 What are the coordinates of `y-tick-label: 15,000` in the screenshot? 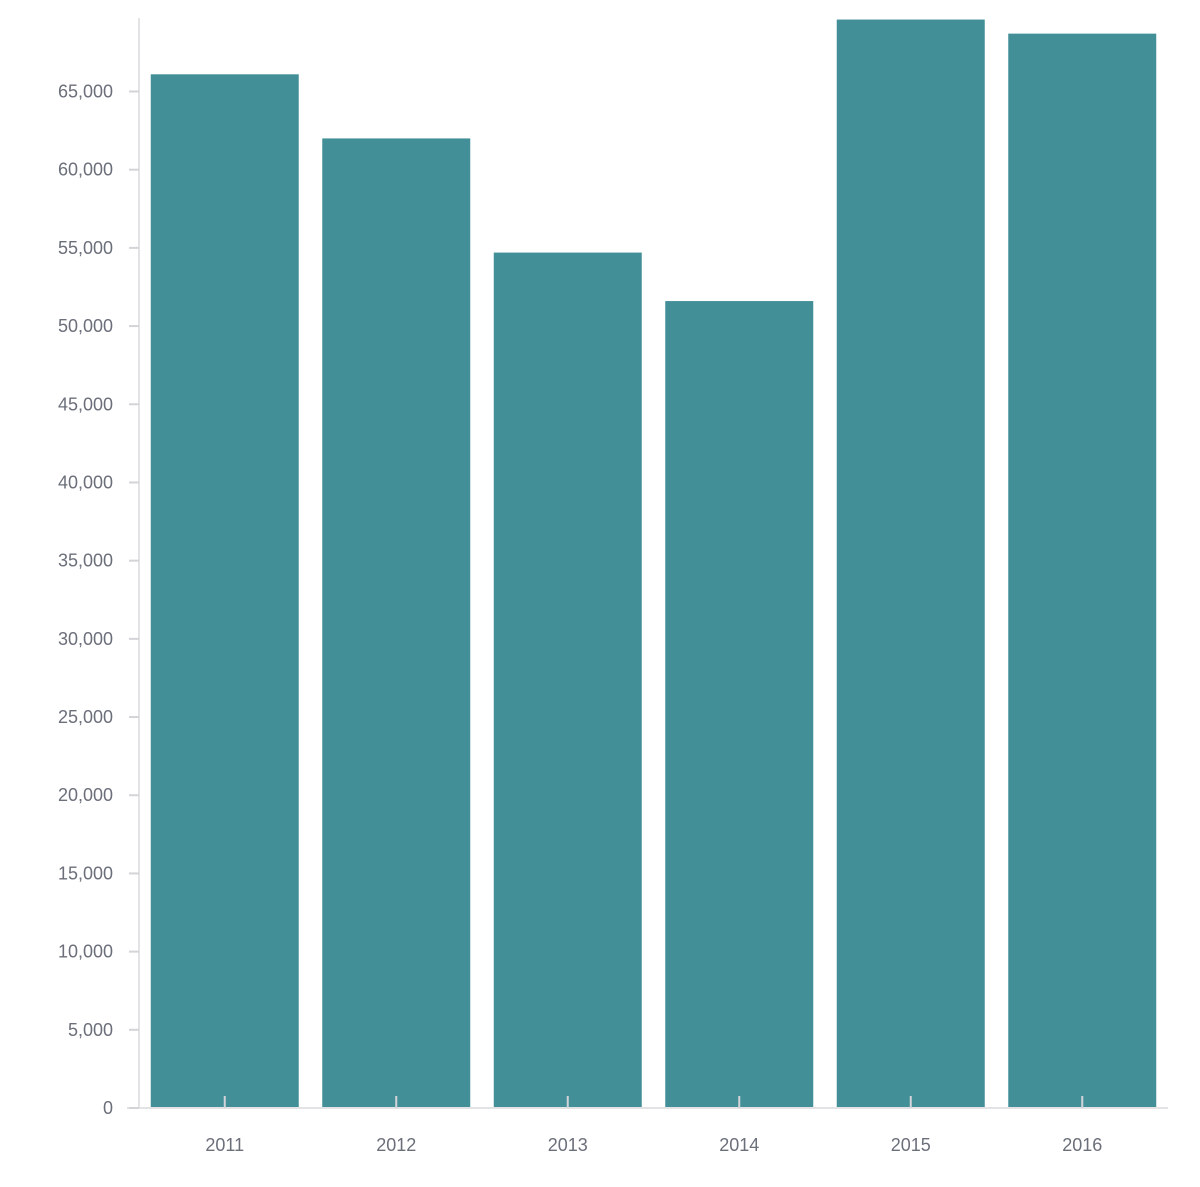 It's located at (85, 873).